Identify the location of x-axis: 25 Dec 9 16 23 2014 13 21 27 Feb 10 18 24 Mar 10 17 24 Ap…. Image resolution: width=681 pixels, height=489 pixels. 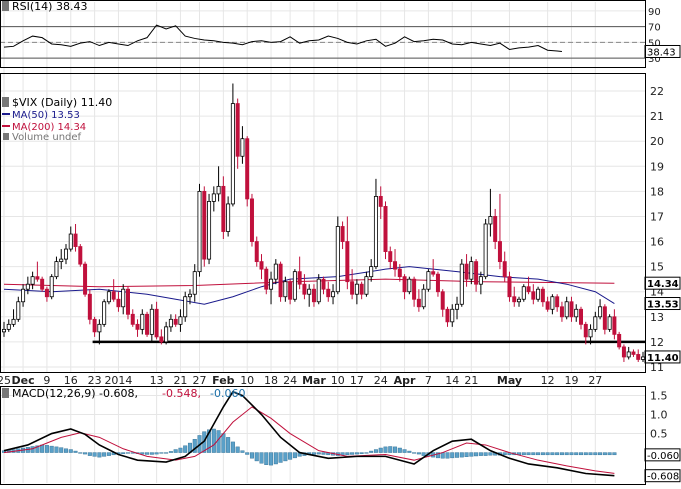
(301, 380).